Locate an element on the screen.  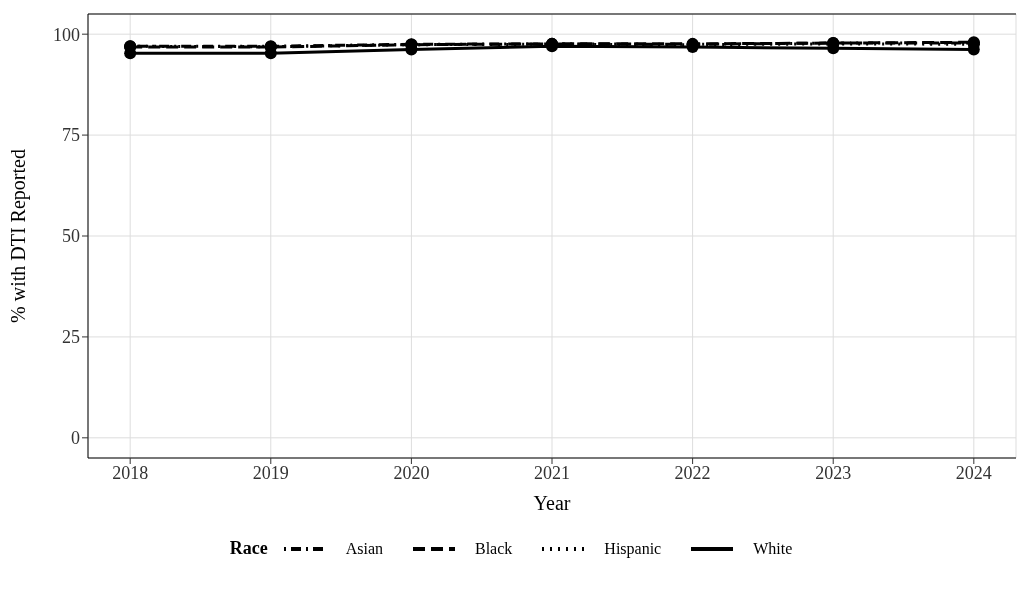
legend-label: White is located at coordinates (773, 548).